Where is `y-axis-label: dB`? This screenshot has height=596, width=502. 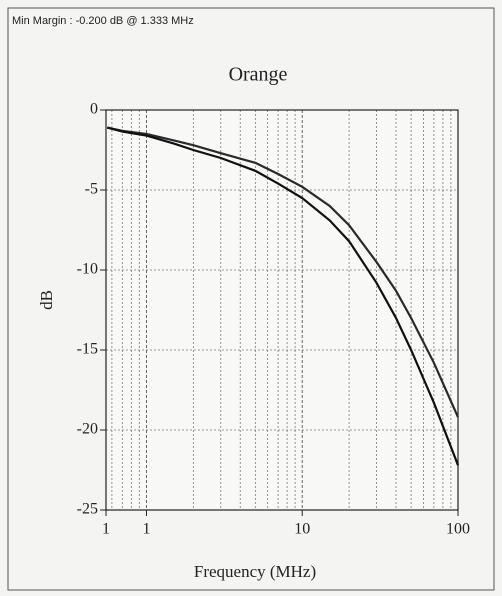
y-axis-label: dB is located at coordinates (46, 300).